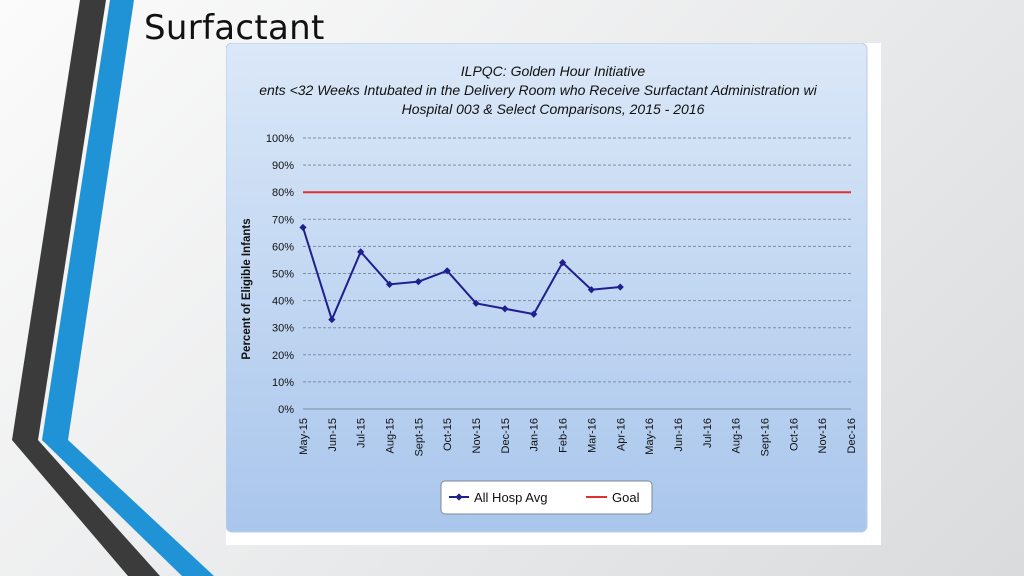 This screenshot has width=1024, height=576. Describe the element at coordinates (621, 434) in the screenshot. I see `x-tick-label: Apr-16` at that location.